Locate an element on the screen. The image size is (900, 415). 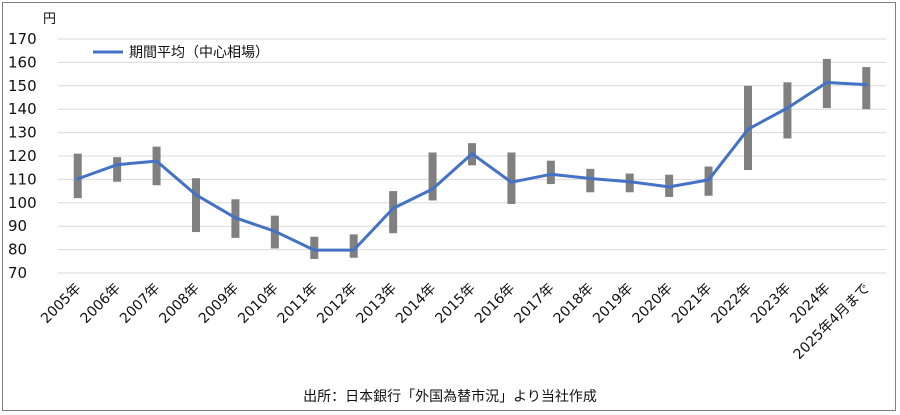
y-unit-label: 円 is located at coordinates (49, 19).